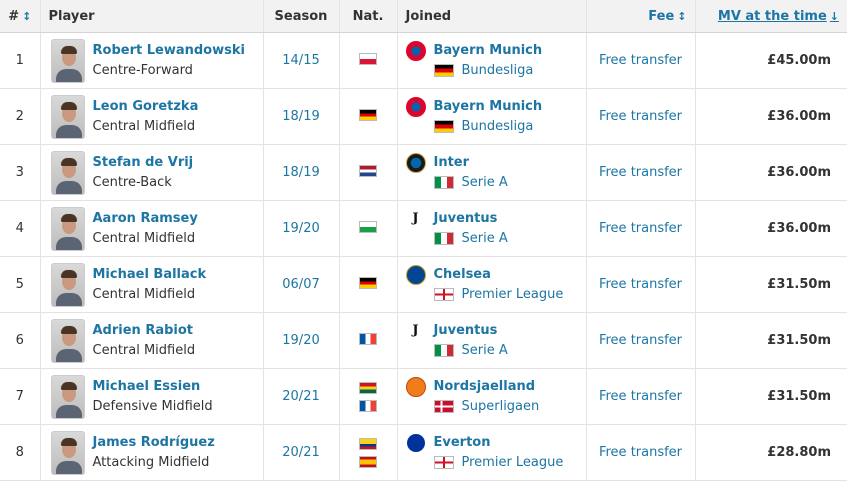 This screenshot has width=847, height=487. I want to click on joined-text: Chelsea Premier League, so click(484, 284).